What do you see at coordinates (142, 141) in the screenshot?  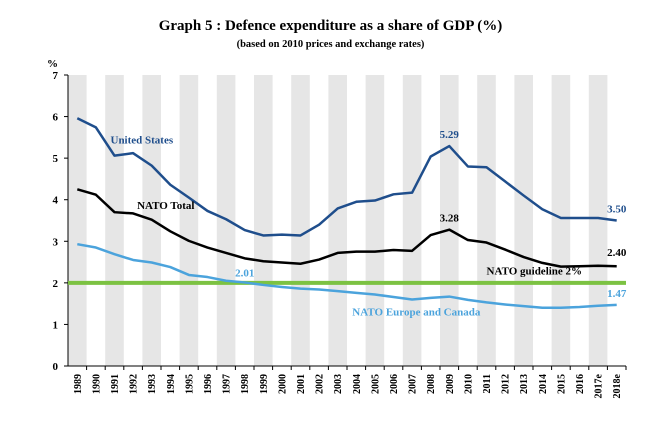 I see `series-label-united-states: United States` at bounding box center [142, 141].